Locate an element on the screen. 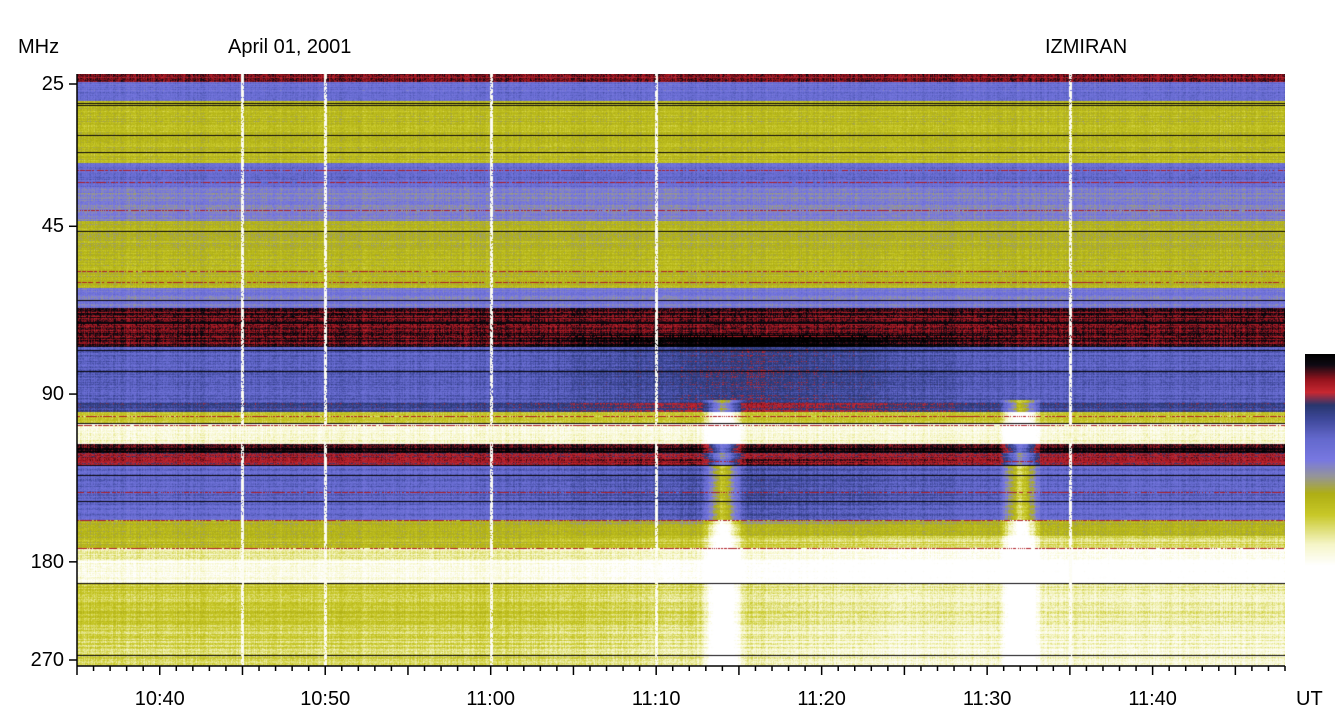 Image resolution: width=1341 pixels, height=723 pixels. x-tick-label: 10:40 is located at coordinates (159, 699).